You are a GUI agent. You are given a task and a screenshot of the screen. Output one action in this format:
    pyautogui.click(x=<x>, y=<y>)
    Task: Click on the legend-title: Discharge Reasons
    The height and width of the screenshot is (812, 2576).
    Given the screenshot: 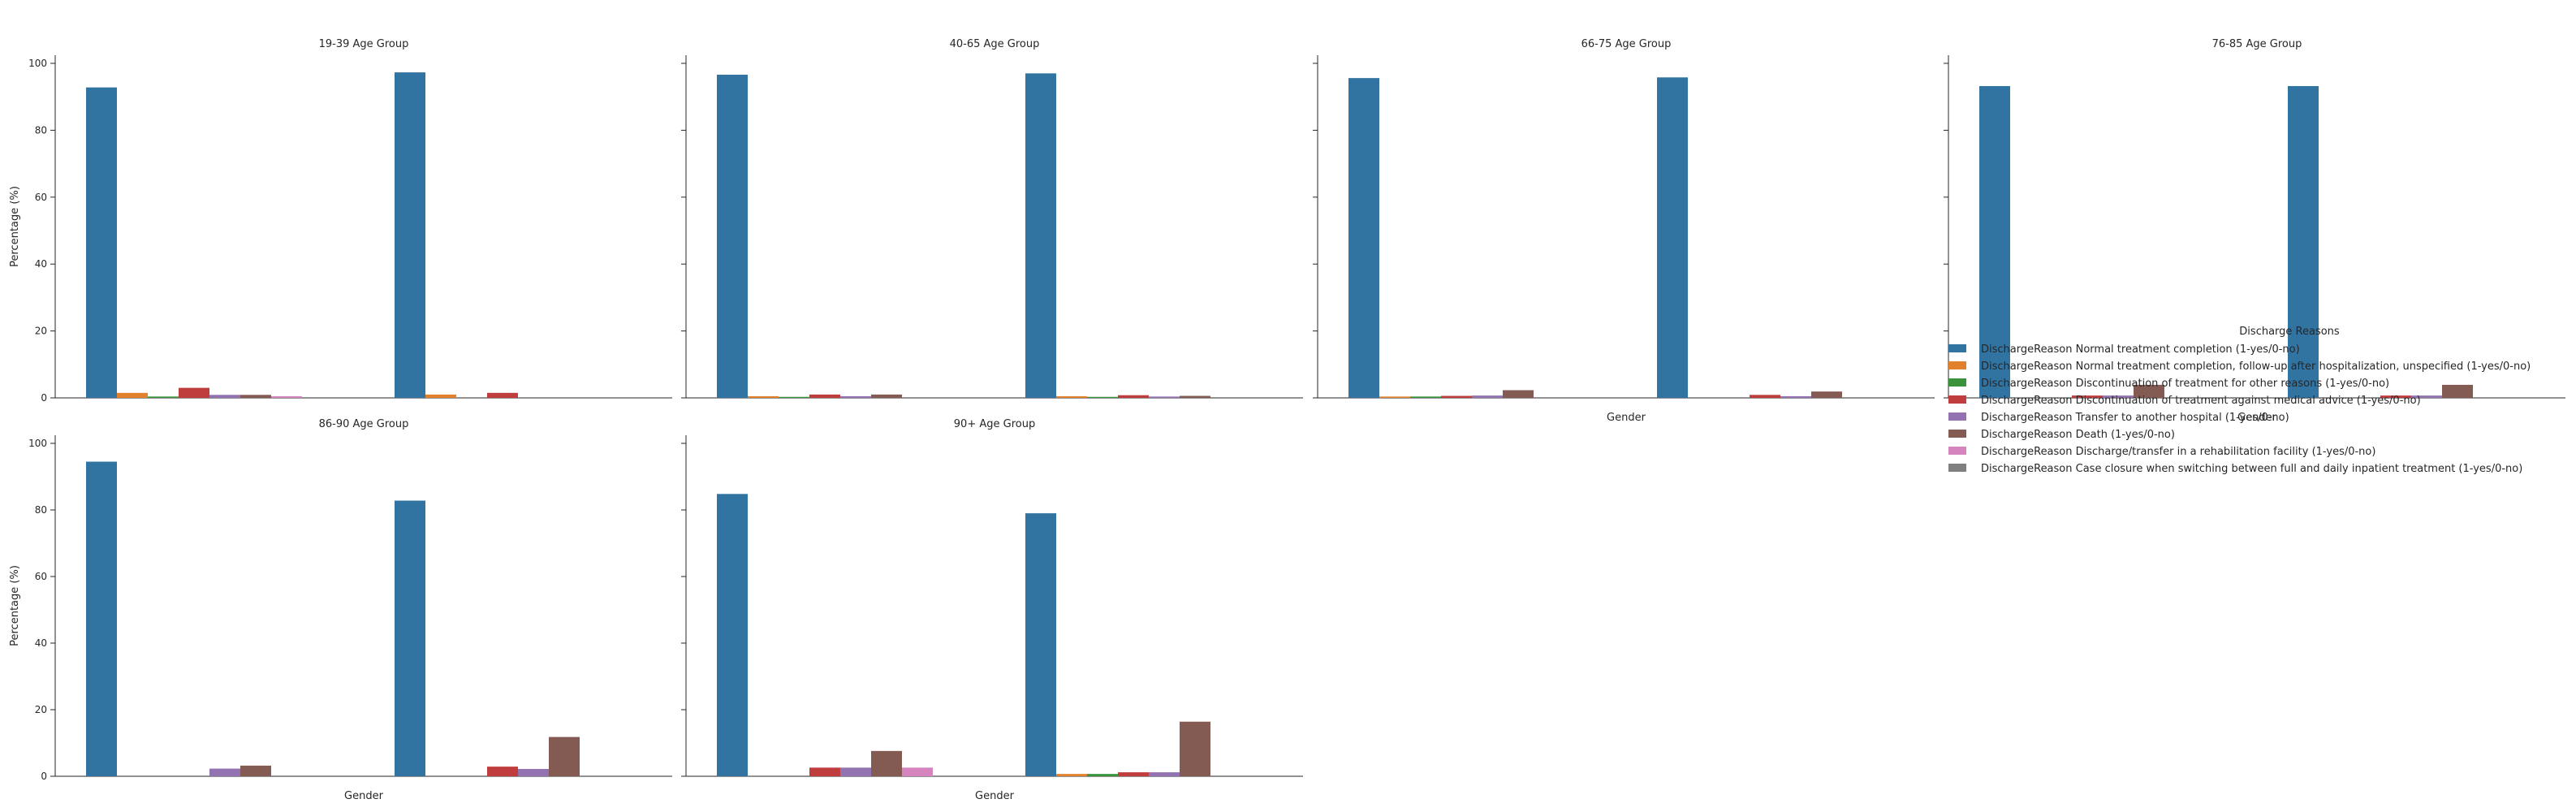 What is the action you would take?
    pyautogui.click(x=2289, y=332)
    